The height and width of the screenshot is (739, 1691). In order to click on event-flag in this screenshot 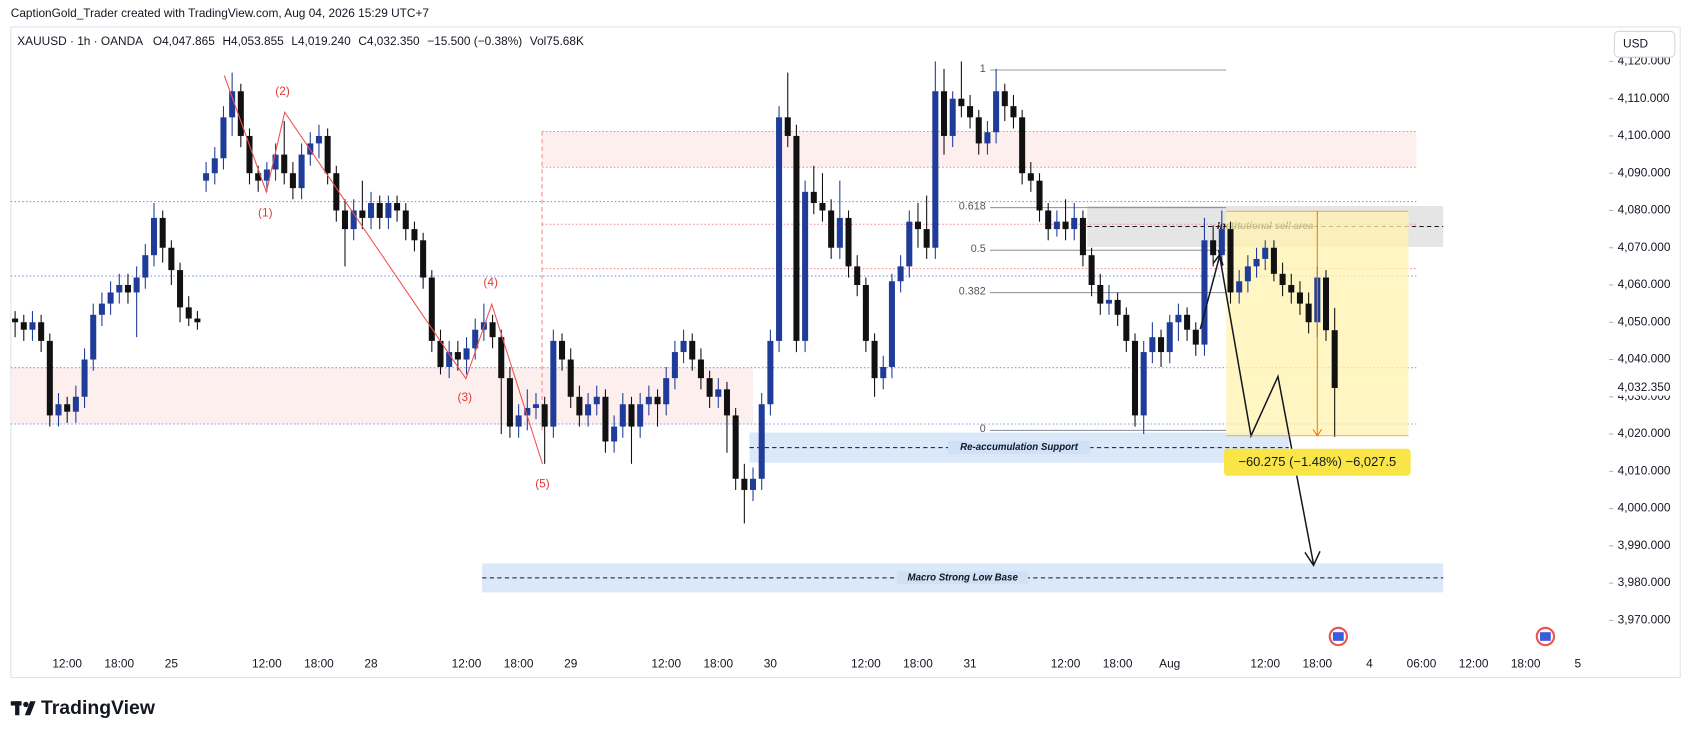, I will do `click(1338, 636)`.